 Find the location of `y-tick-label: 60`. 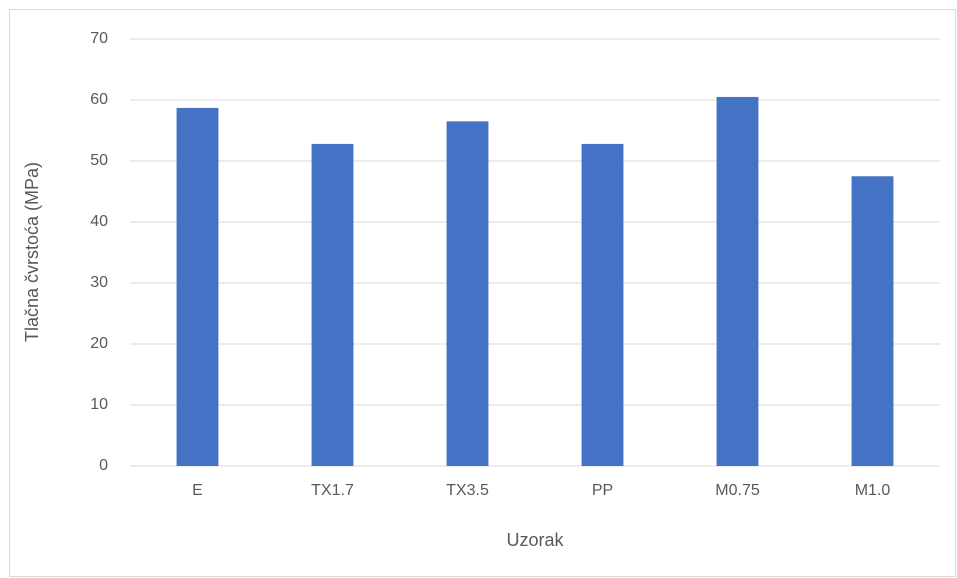

y-tick-label: 60 is located at coordinates (99, 99).